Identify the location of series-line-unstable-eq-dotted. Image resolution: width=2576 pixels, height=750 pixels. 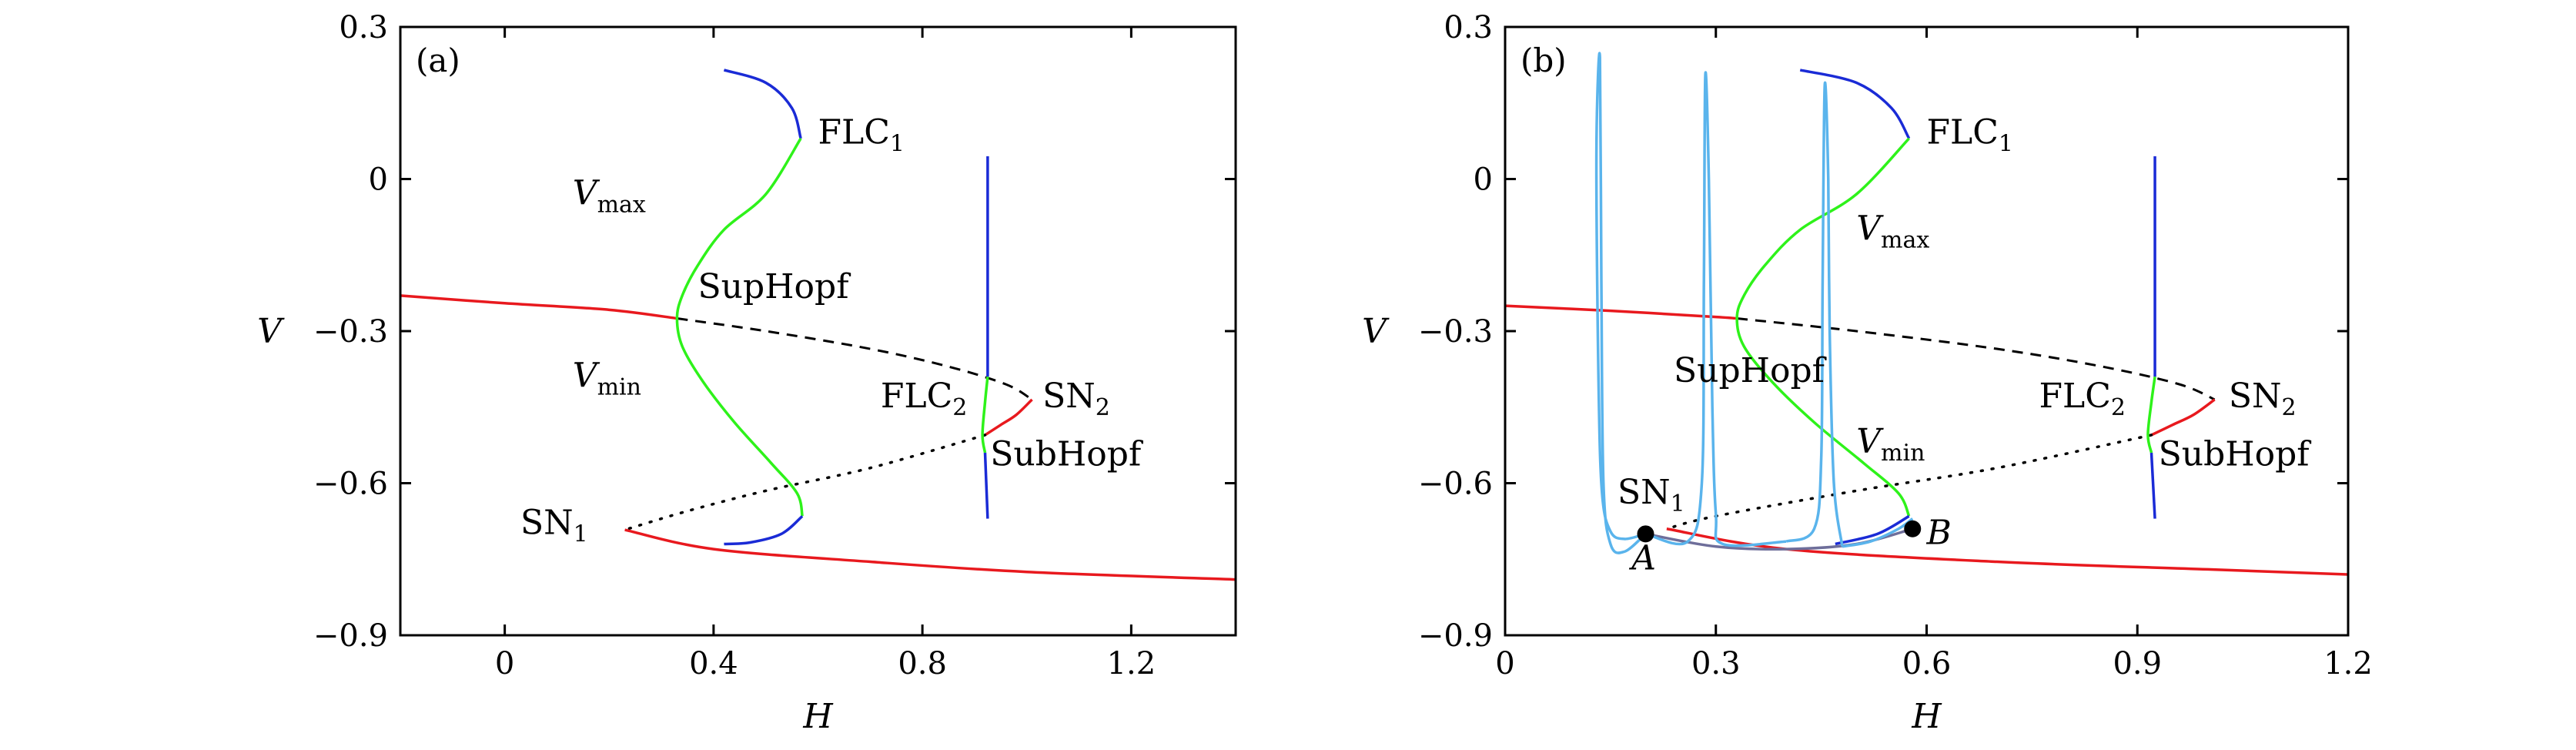
(805, 483).